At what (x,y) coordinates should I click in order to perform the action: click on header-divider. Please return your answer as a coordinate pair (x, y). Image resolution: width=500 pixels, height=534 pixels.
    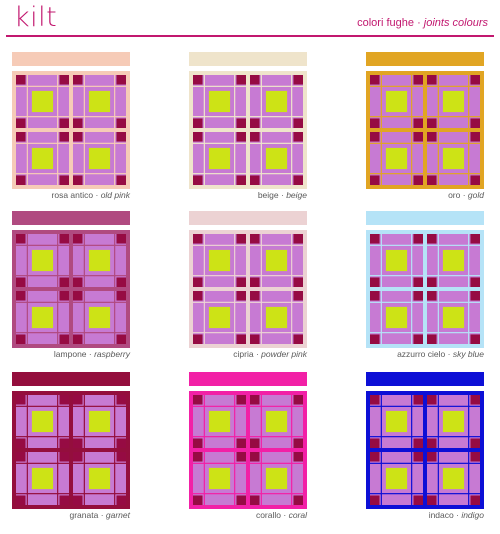
    Looking at the image, I should click on (250, 36).